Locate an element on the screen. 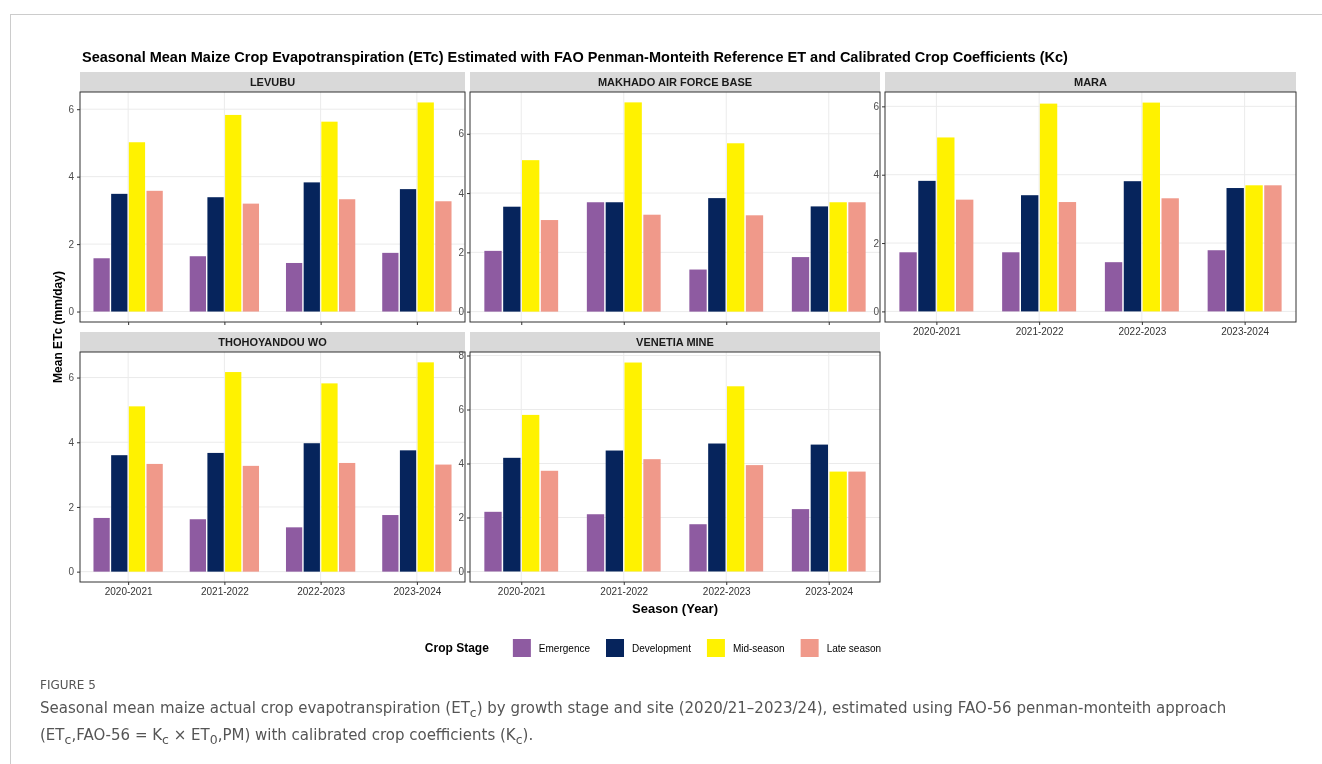 The image size is (1322, 764). text: Seasonal Mean Maize Crop Evapotranspiration (ETc) Estimated with FAO Penman-Monteith Reference ET and Calibrated Crop Coefficients (Kc) is located at coordinates (575, 57).